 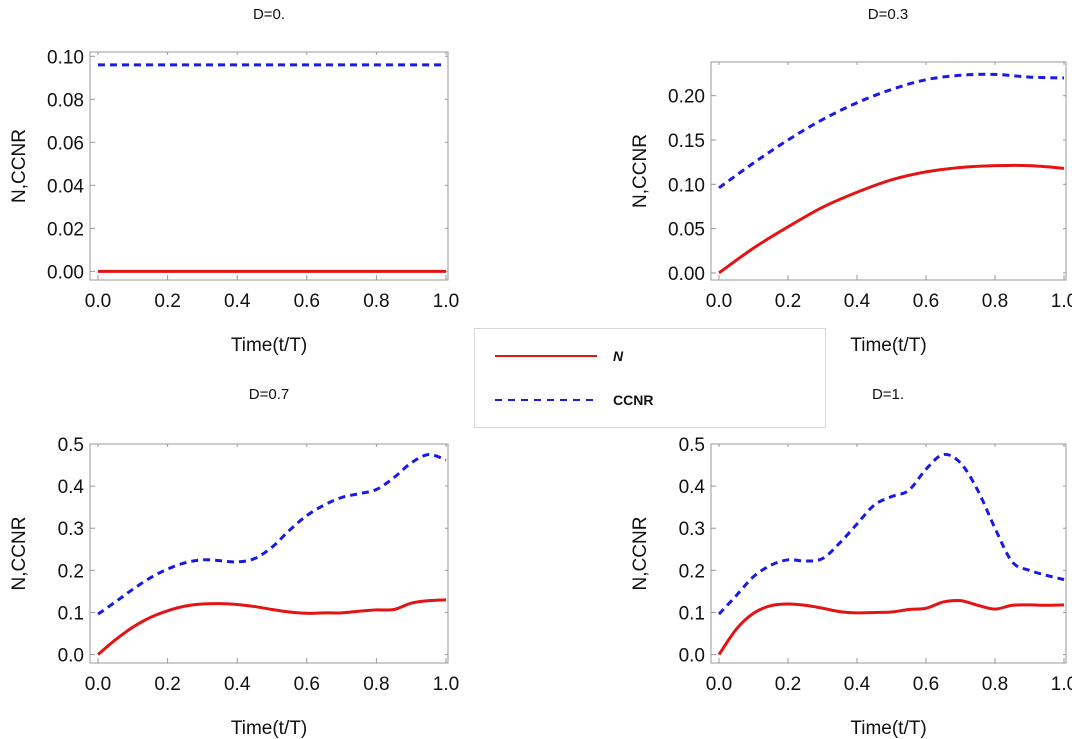 I want to click on y-tick-label: 0.15, so click(x=686, y=141).